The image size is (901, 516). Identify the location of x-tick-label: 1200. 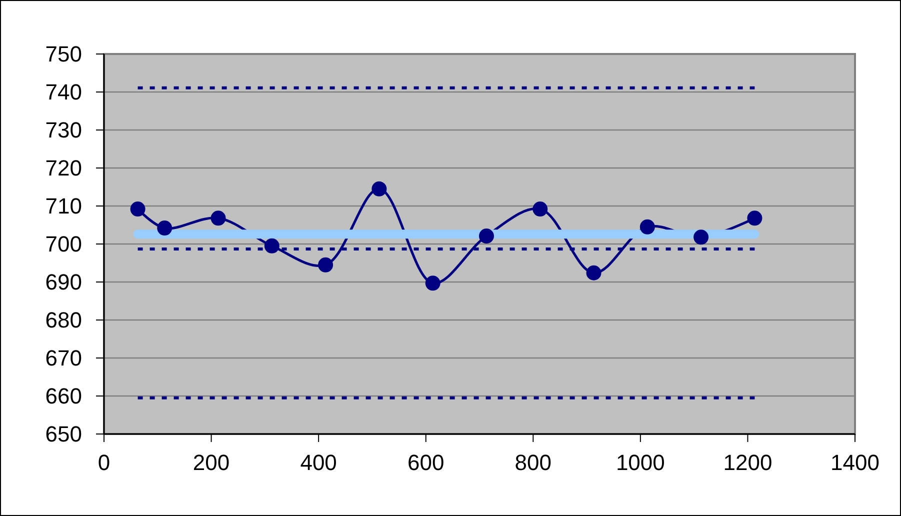
(747, 462).